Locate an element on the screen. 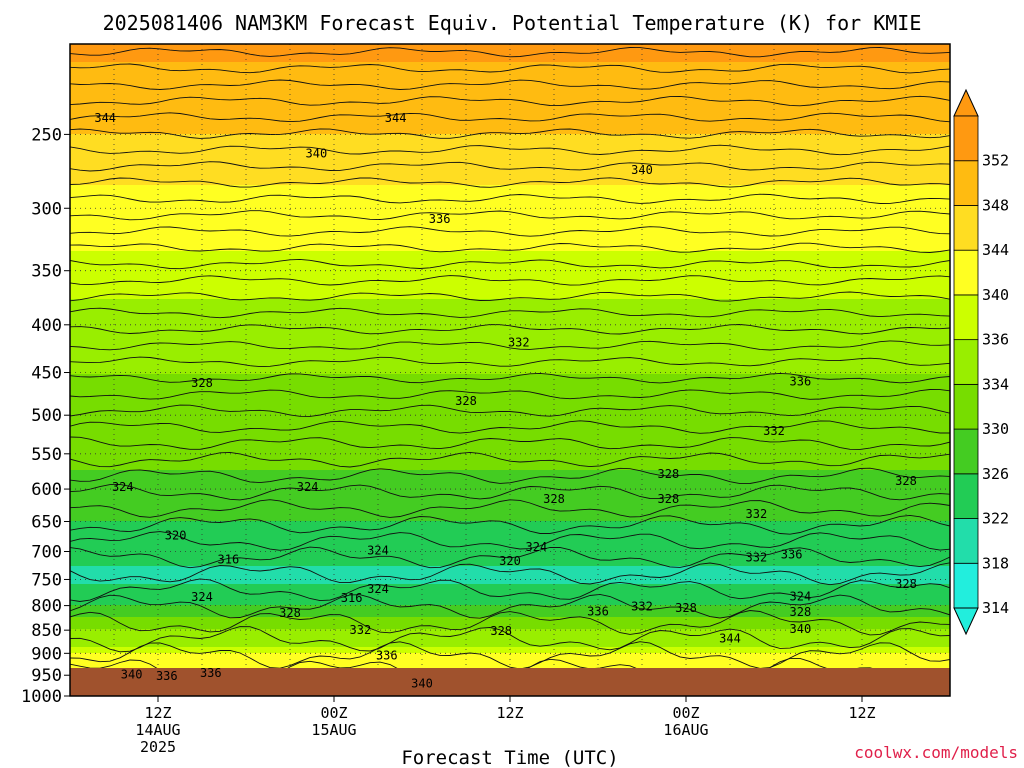 Image resolution: width=1024 pixels, height=768 pixels. colorbar-label: 348 is located at coordinates (995, 205).